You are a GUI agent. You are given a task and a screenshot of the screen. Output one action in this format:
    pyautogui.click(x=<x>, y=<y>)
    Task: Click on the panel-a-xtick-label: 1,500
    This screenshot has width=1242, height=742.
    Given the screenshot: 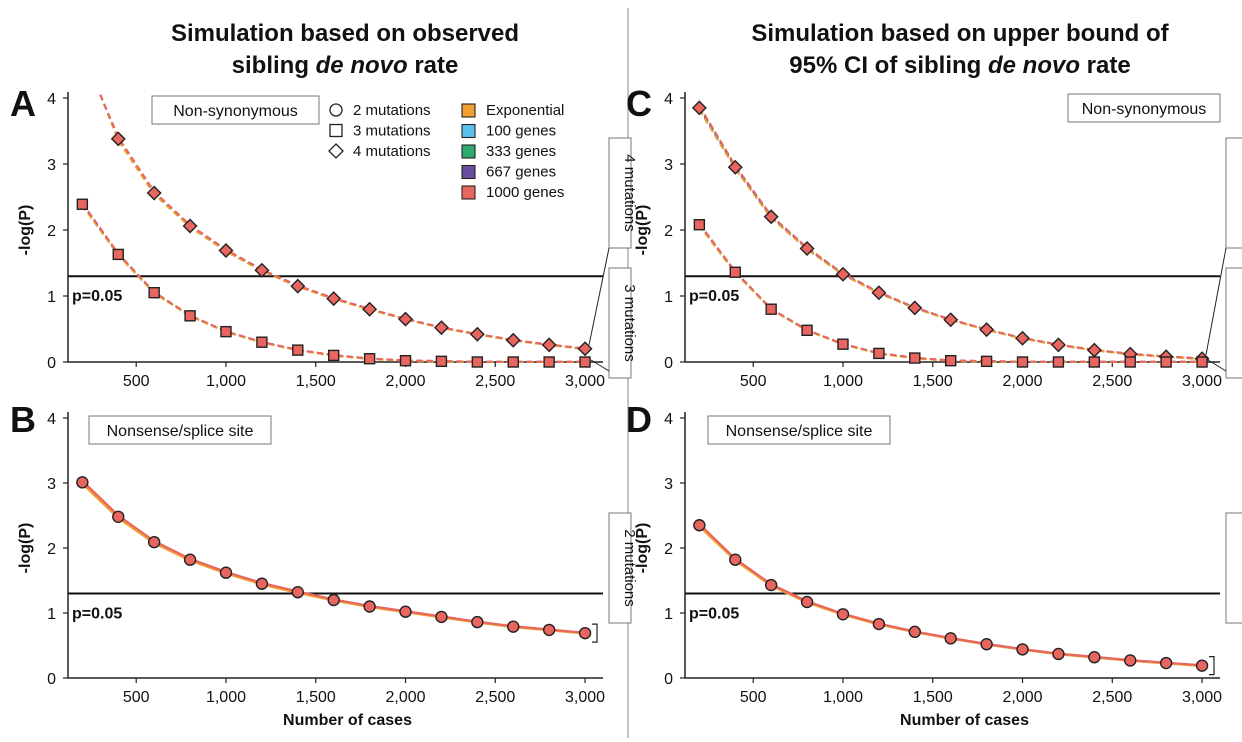 What is the action you would take?
    pyautogui.click(x=316, y=381)
    